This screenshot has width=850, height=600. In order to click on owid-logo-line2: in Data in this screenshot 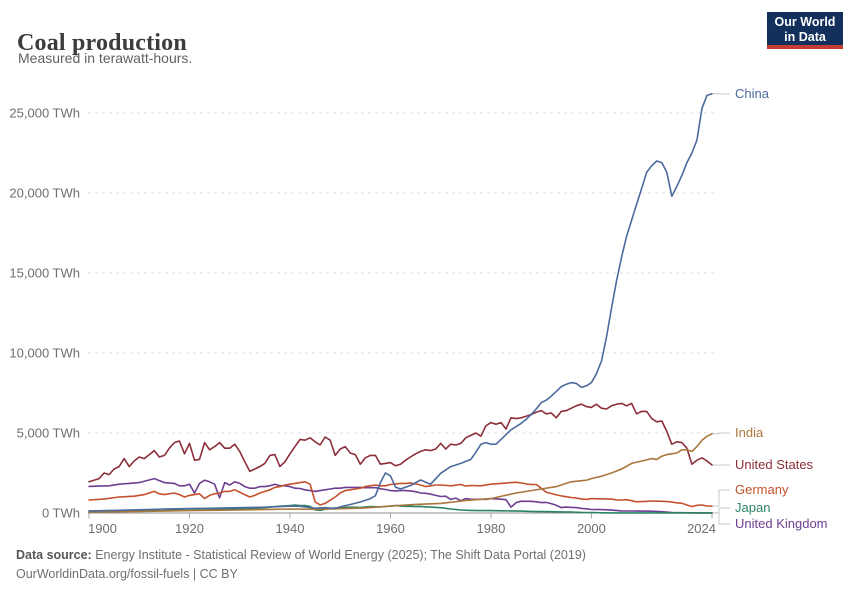, I will do `click(805, 37)`.